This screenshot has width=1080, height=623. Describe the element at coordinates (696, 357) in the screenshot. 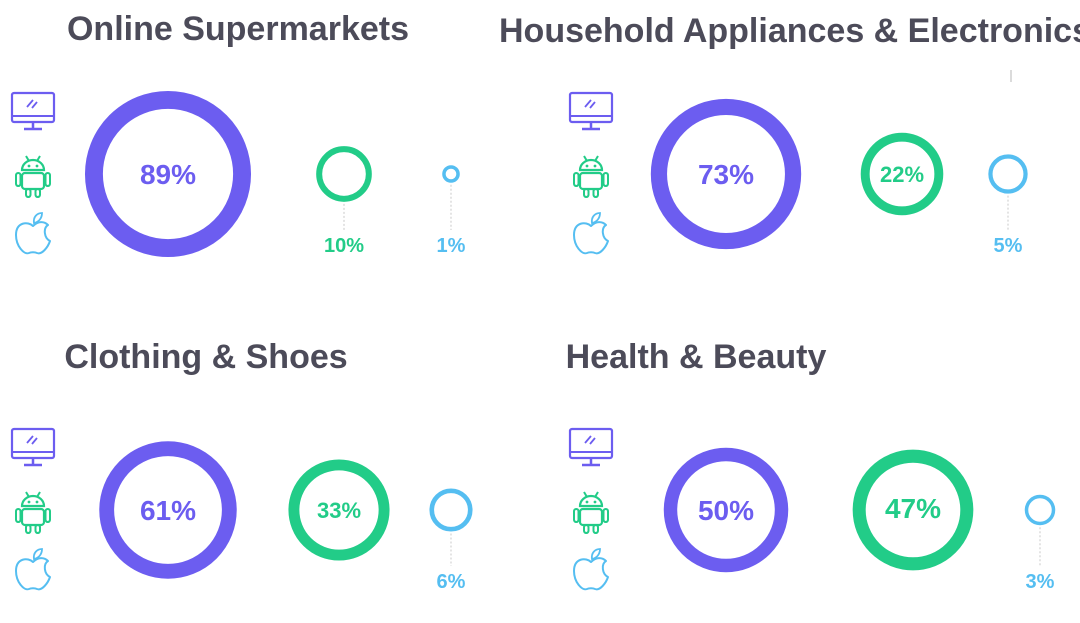

I see `panel-title: Health & Beauty` at that location.